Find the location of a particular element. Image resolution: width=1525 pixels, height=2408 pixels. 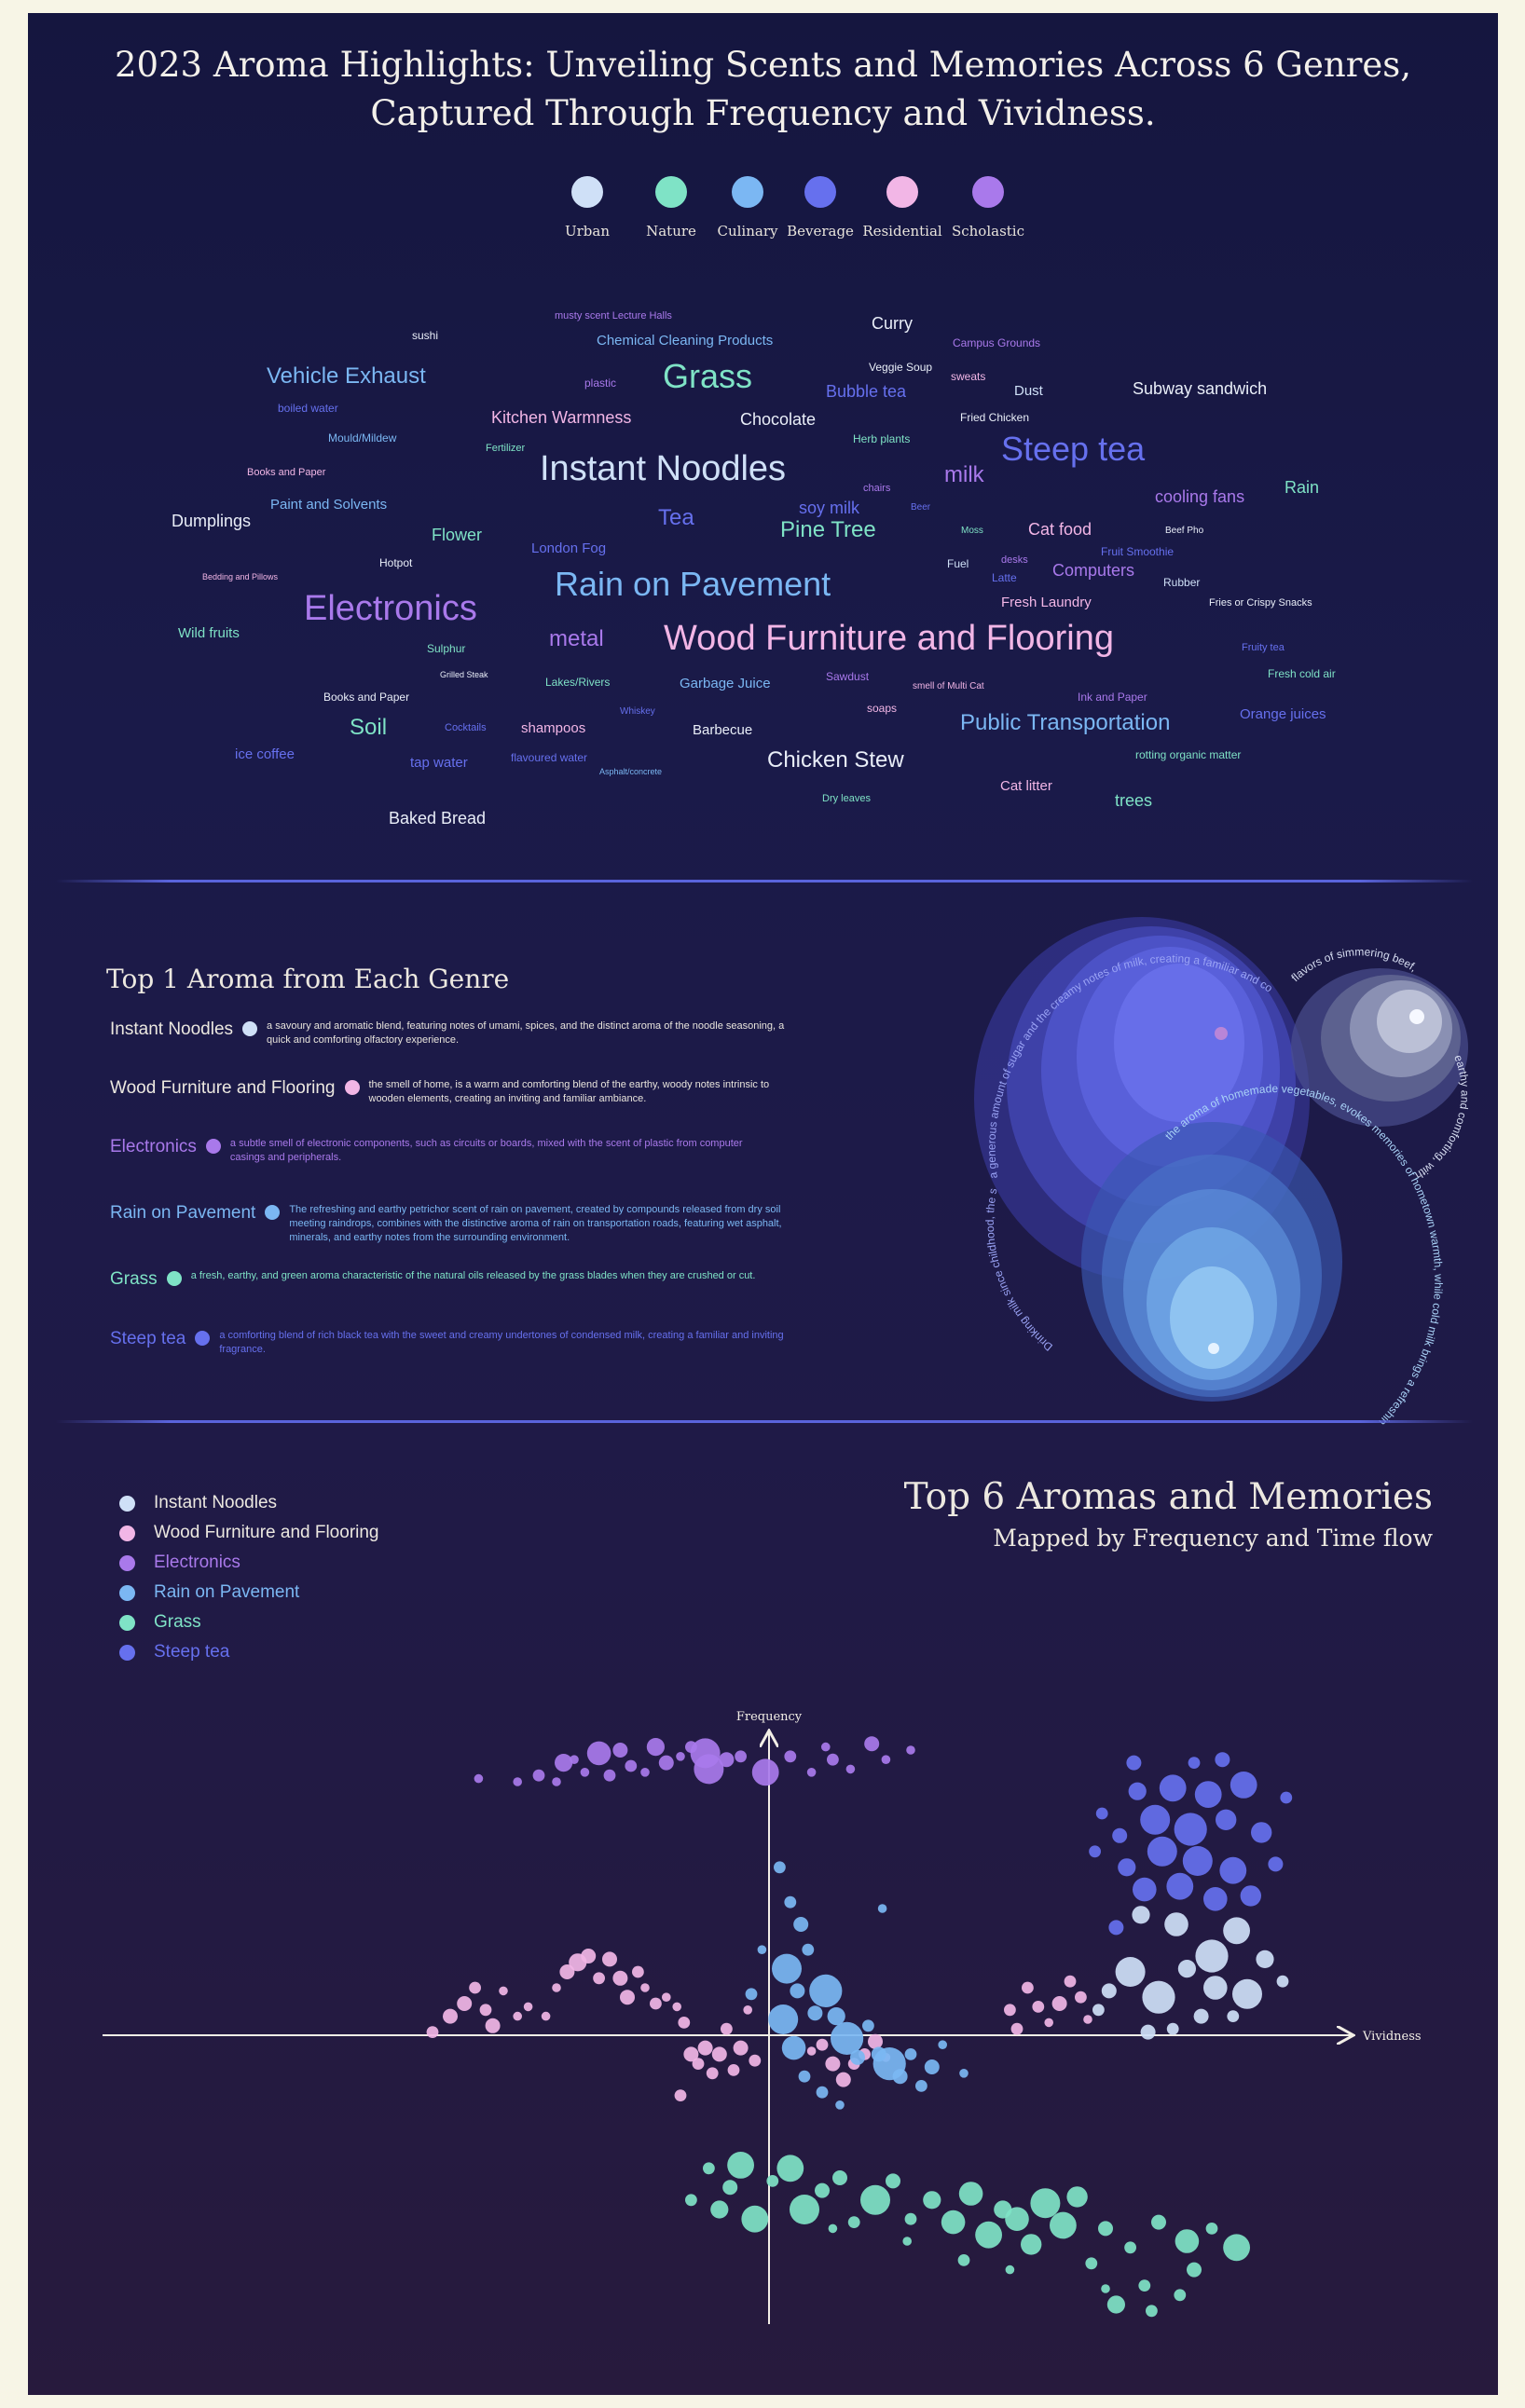

cloud-word: Fertilizer is located at coordinates (506, 448).